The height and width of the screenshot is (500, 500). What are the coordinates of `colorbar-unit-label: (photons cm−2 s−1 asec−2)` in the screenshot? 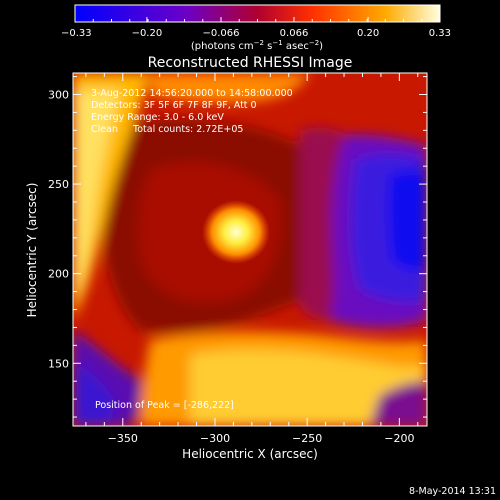 It's located at (257, 45).